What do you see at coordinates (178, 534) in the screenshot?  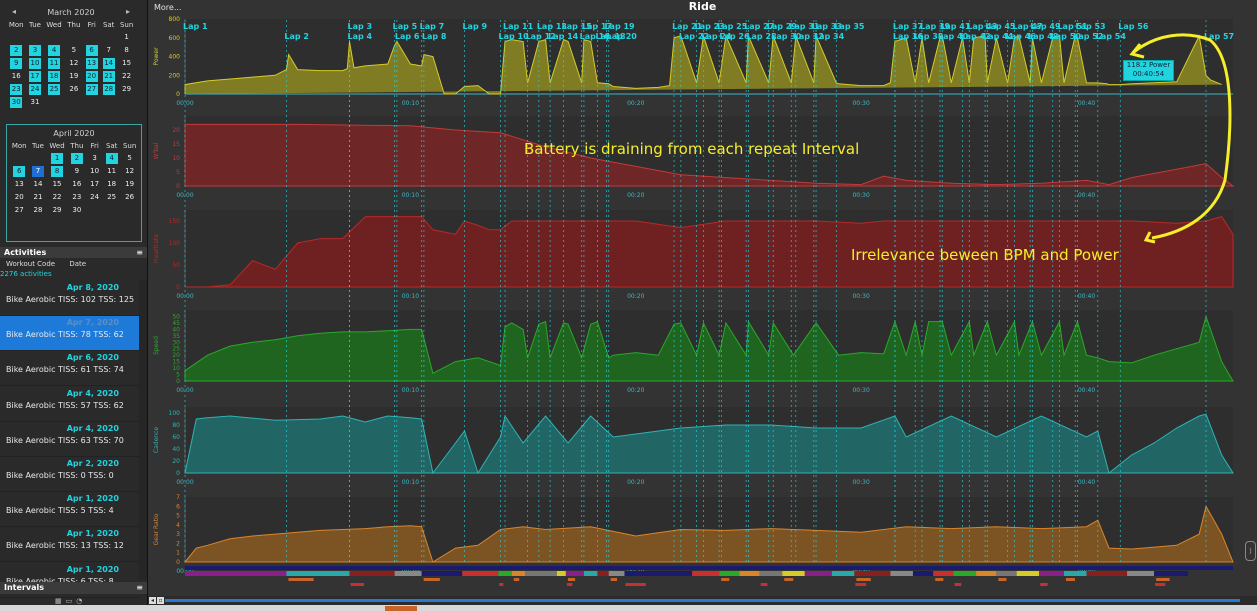 I see `y-tick-label: 3` at bounding box center [178, 534].